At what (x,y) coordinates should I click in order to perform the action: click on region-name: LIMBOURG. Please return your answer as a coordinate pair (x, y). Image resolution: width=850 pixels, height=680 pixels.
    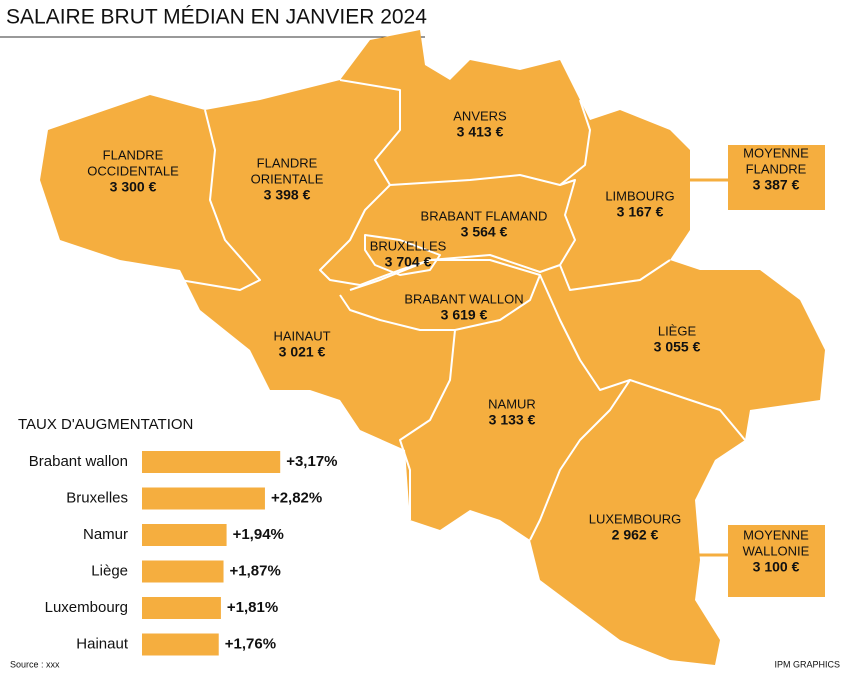
    Looking at the image, I should click on (639, 195).